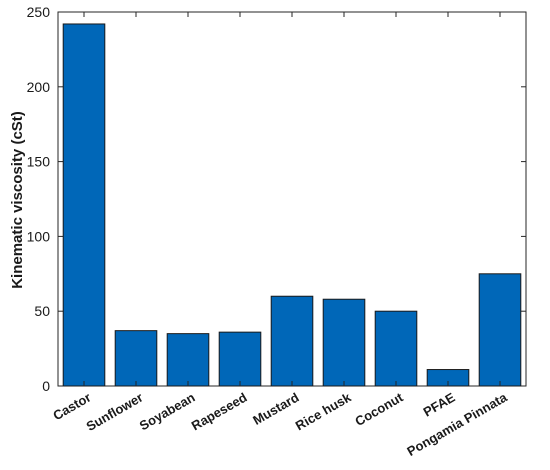  What do you see at coordinates (500, 330) in the screenshot?
I see `bar-pongamia-pinnata` at bounding box center [500, 330].